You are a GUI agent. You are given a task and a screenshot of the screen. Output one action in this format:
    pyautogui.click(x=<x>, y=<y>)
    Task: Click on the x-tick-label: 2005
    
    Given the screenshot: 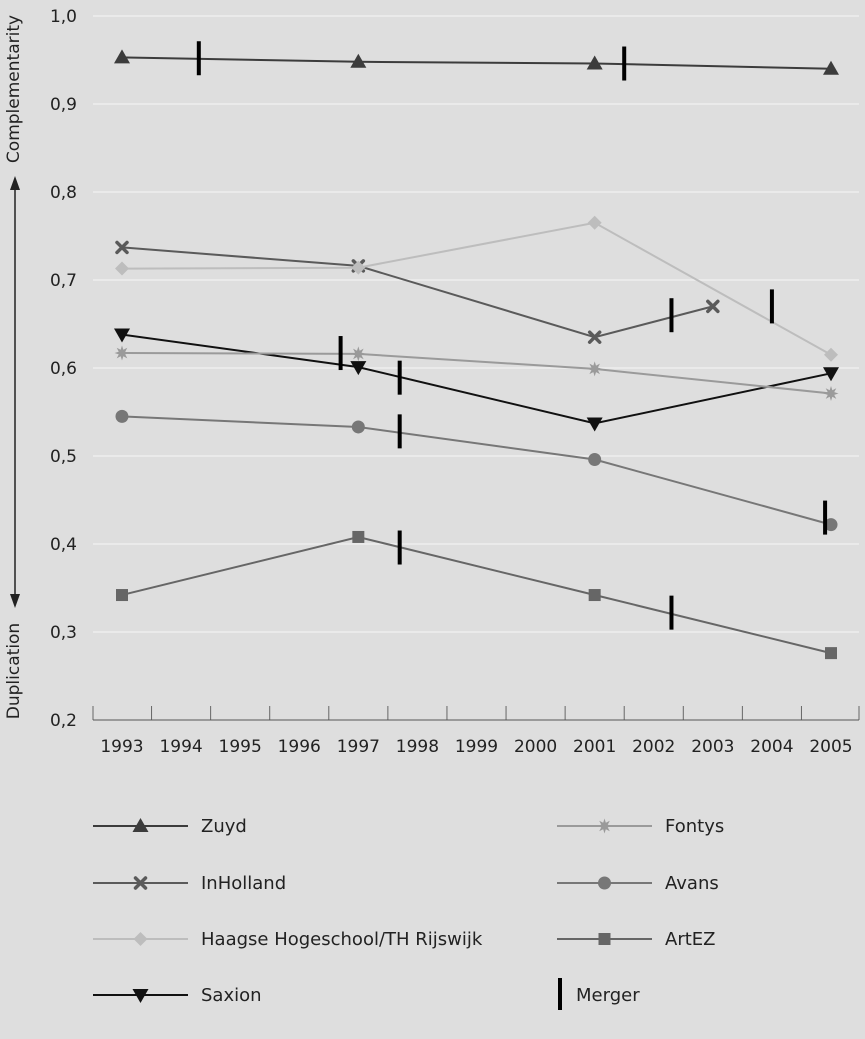 What is the action you would take?
    pyautogui.click(x=830, y=747)
    